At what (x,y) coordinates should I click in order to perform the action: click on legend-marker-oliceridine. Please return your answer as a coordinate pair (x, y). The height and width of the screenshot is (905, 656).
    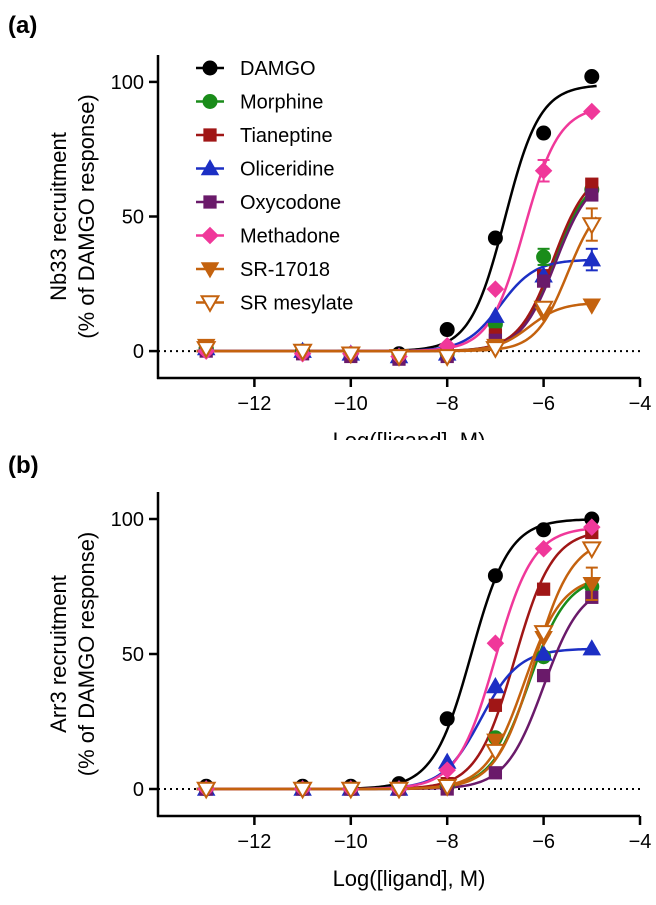
    Looking at the image, I should click on (210, 167).